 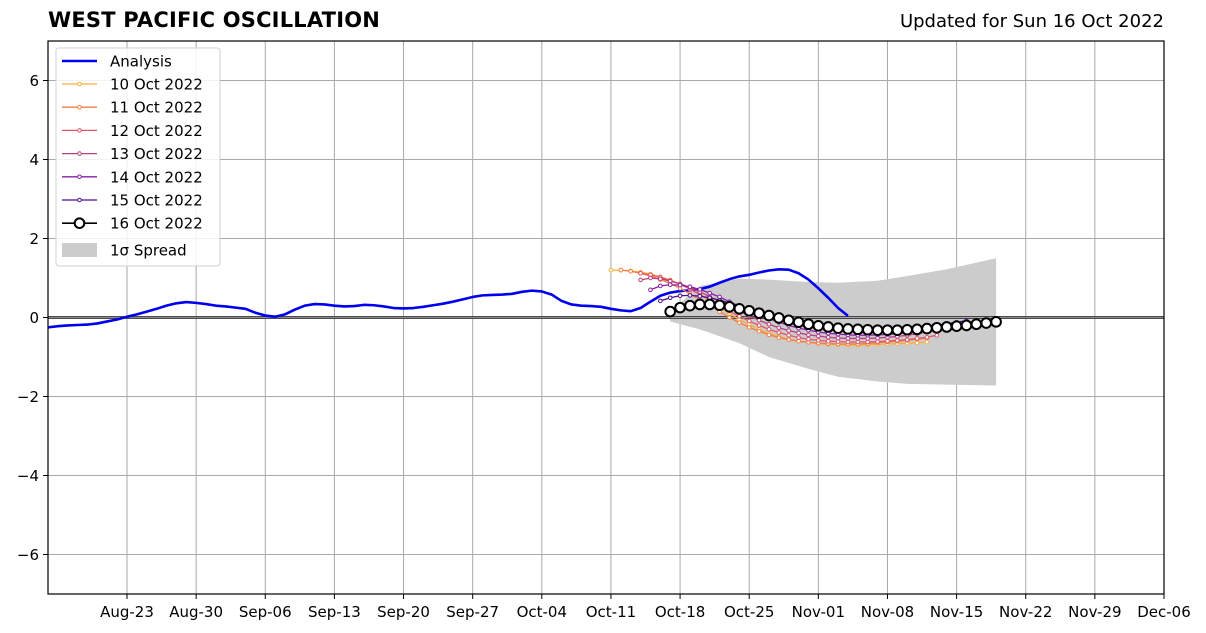 I want to click on forecast-series, so click(x=805, y=307).